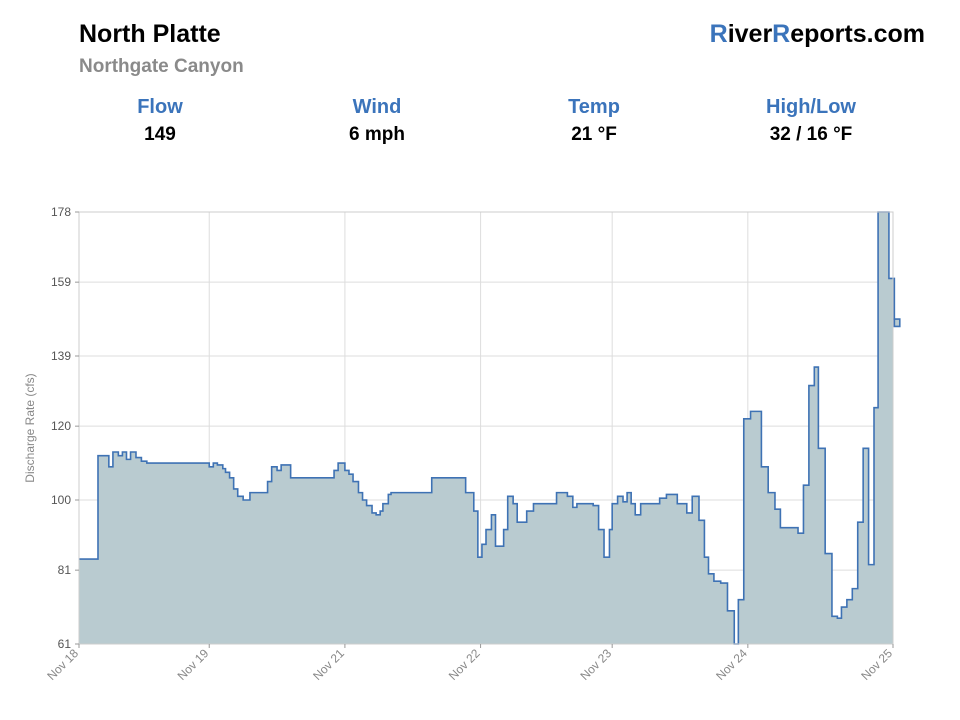 This screenshot has width=960, height=720. What do you see at coordinates (750, 34) in the screenshot?
I see `brand-text-1: iver` at bounding box center [750, 34].